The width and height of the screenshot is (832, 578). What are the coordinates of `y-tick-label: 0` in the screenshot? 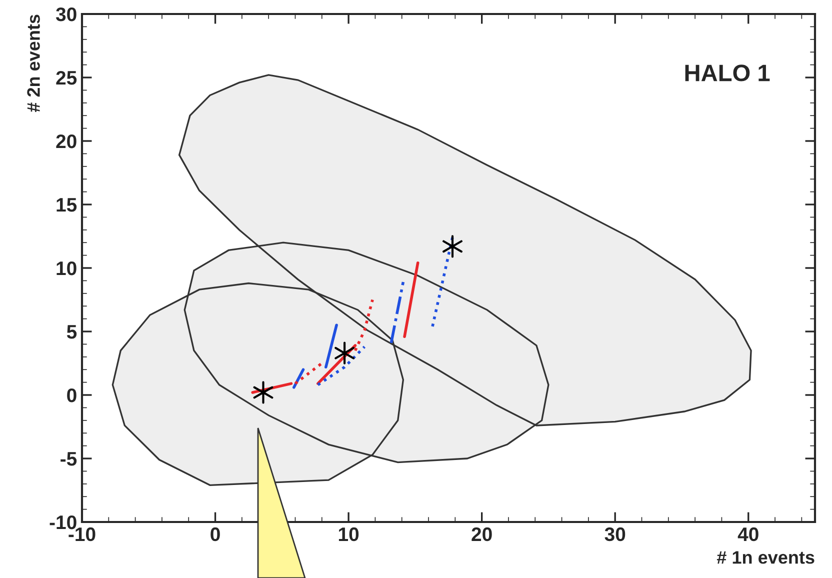 It's located at (71, 395).